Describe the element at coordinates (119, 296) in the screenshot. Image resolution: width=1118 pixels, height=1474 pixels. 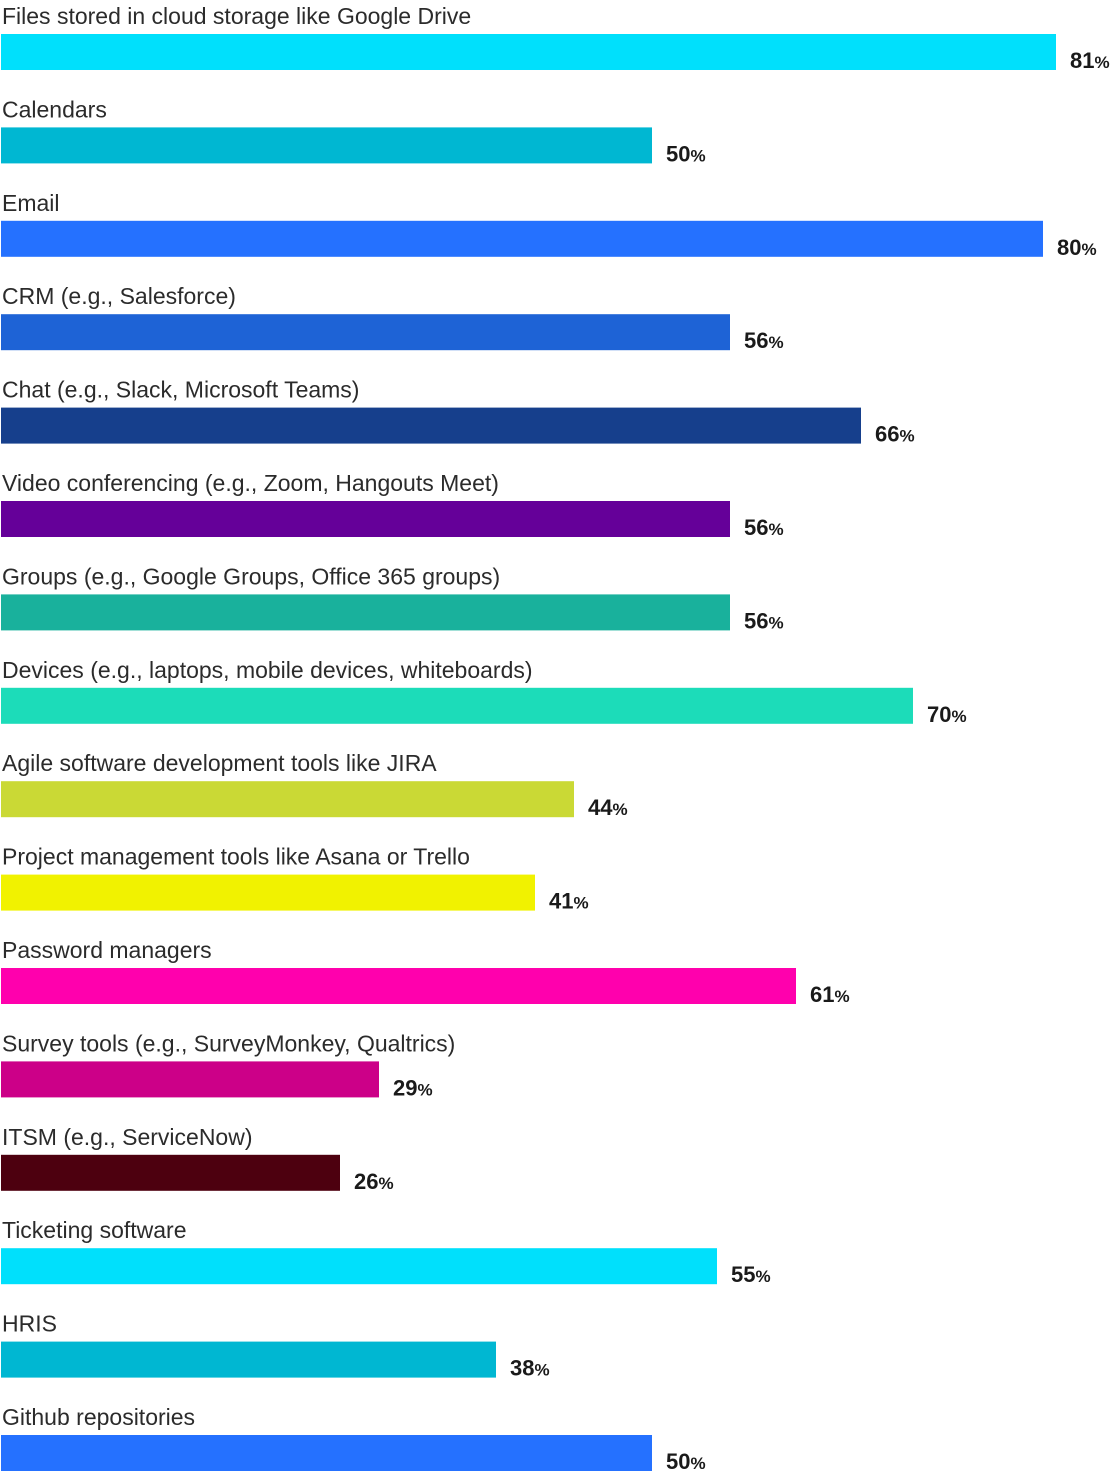
I see `category-label: CRM (e.g., Salesforce)` at that location.